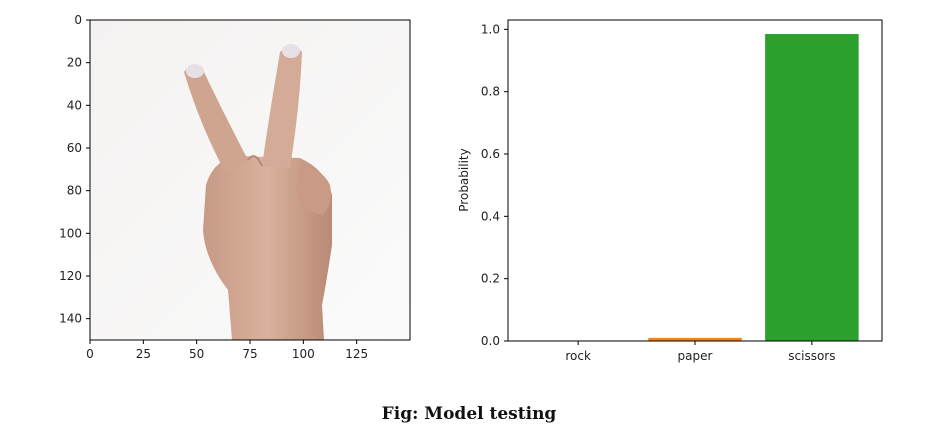 The image size is (938, 426). What do you see at coordinates (490, 216) in the screenshot?
I see `y-tick-label: 0.4` at bounding box center [490, 216].